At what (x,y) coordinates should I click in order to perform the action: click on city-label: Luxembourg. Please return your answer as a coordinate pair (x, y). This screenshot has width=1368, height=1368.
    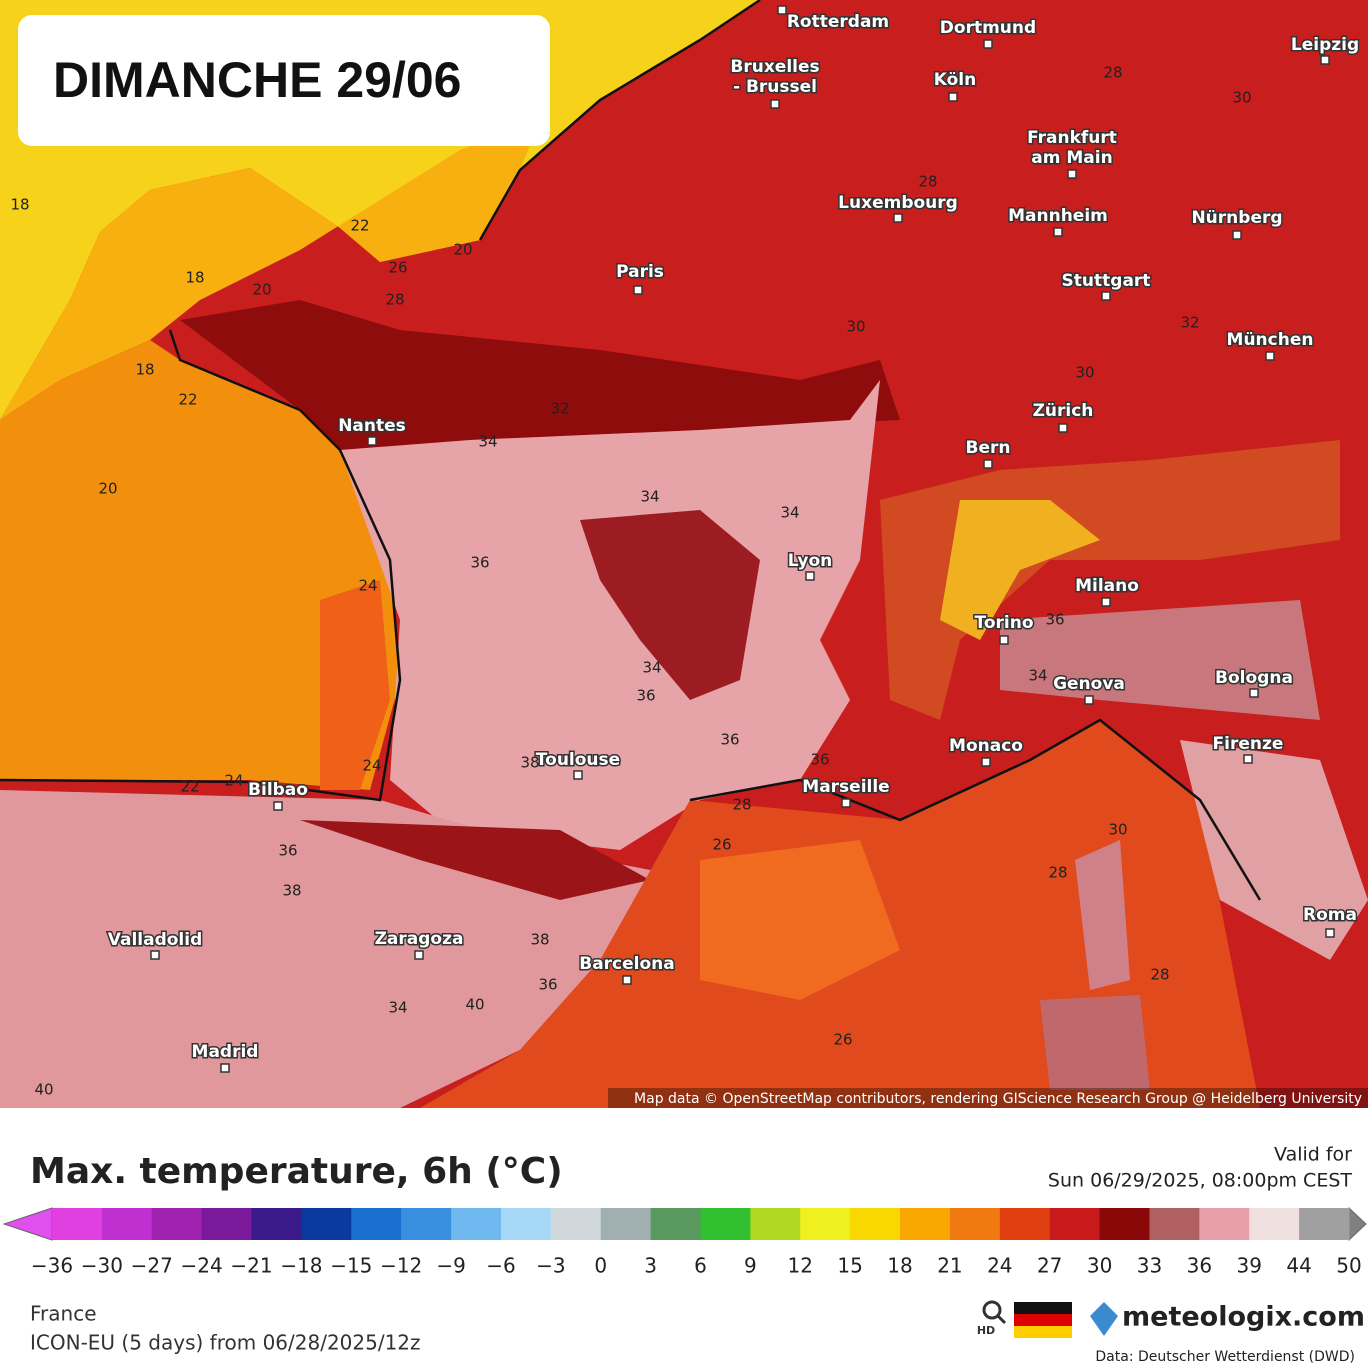
    Looking at the image, I should click on (898, 203).